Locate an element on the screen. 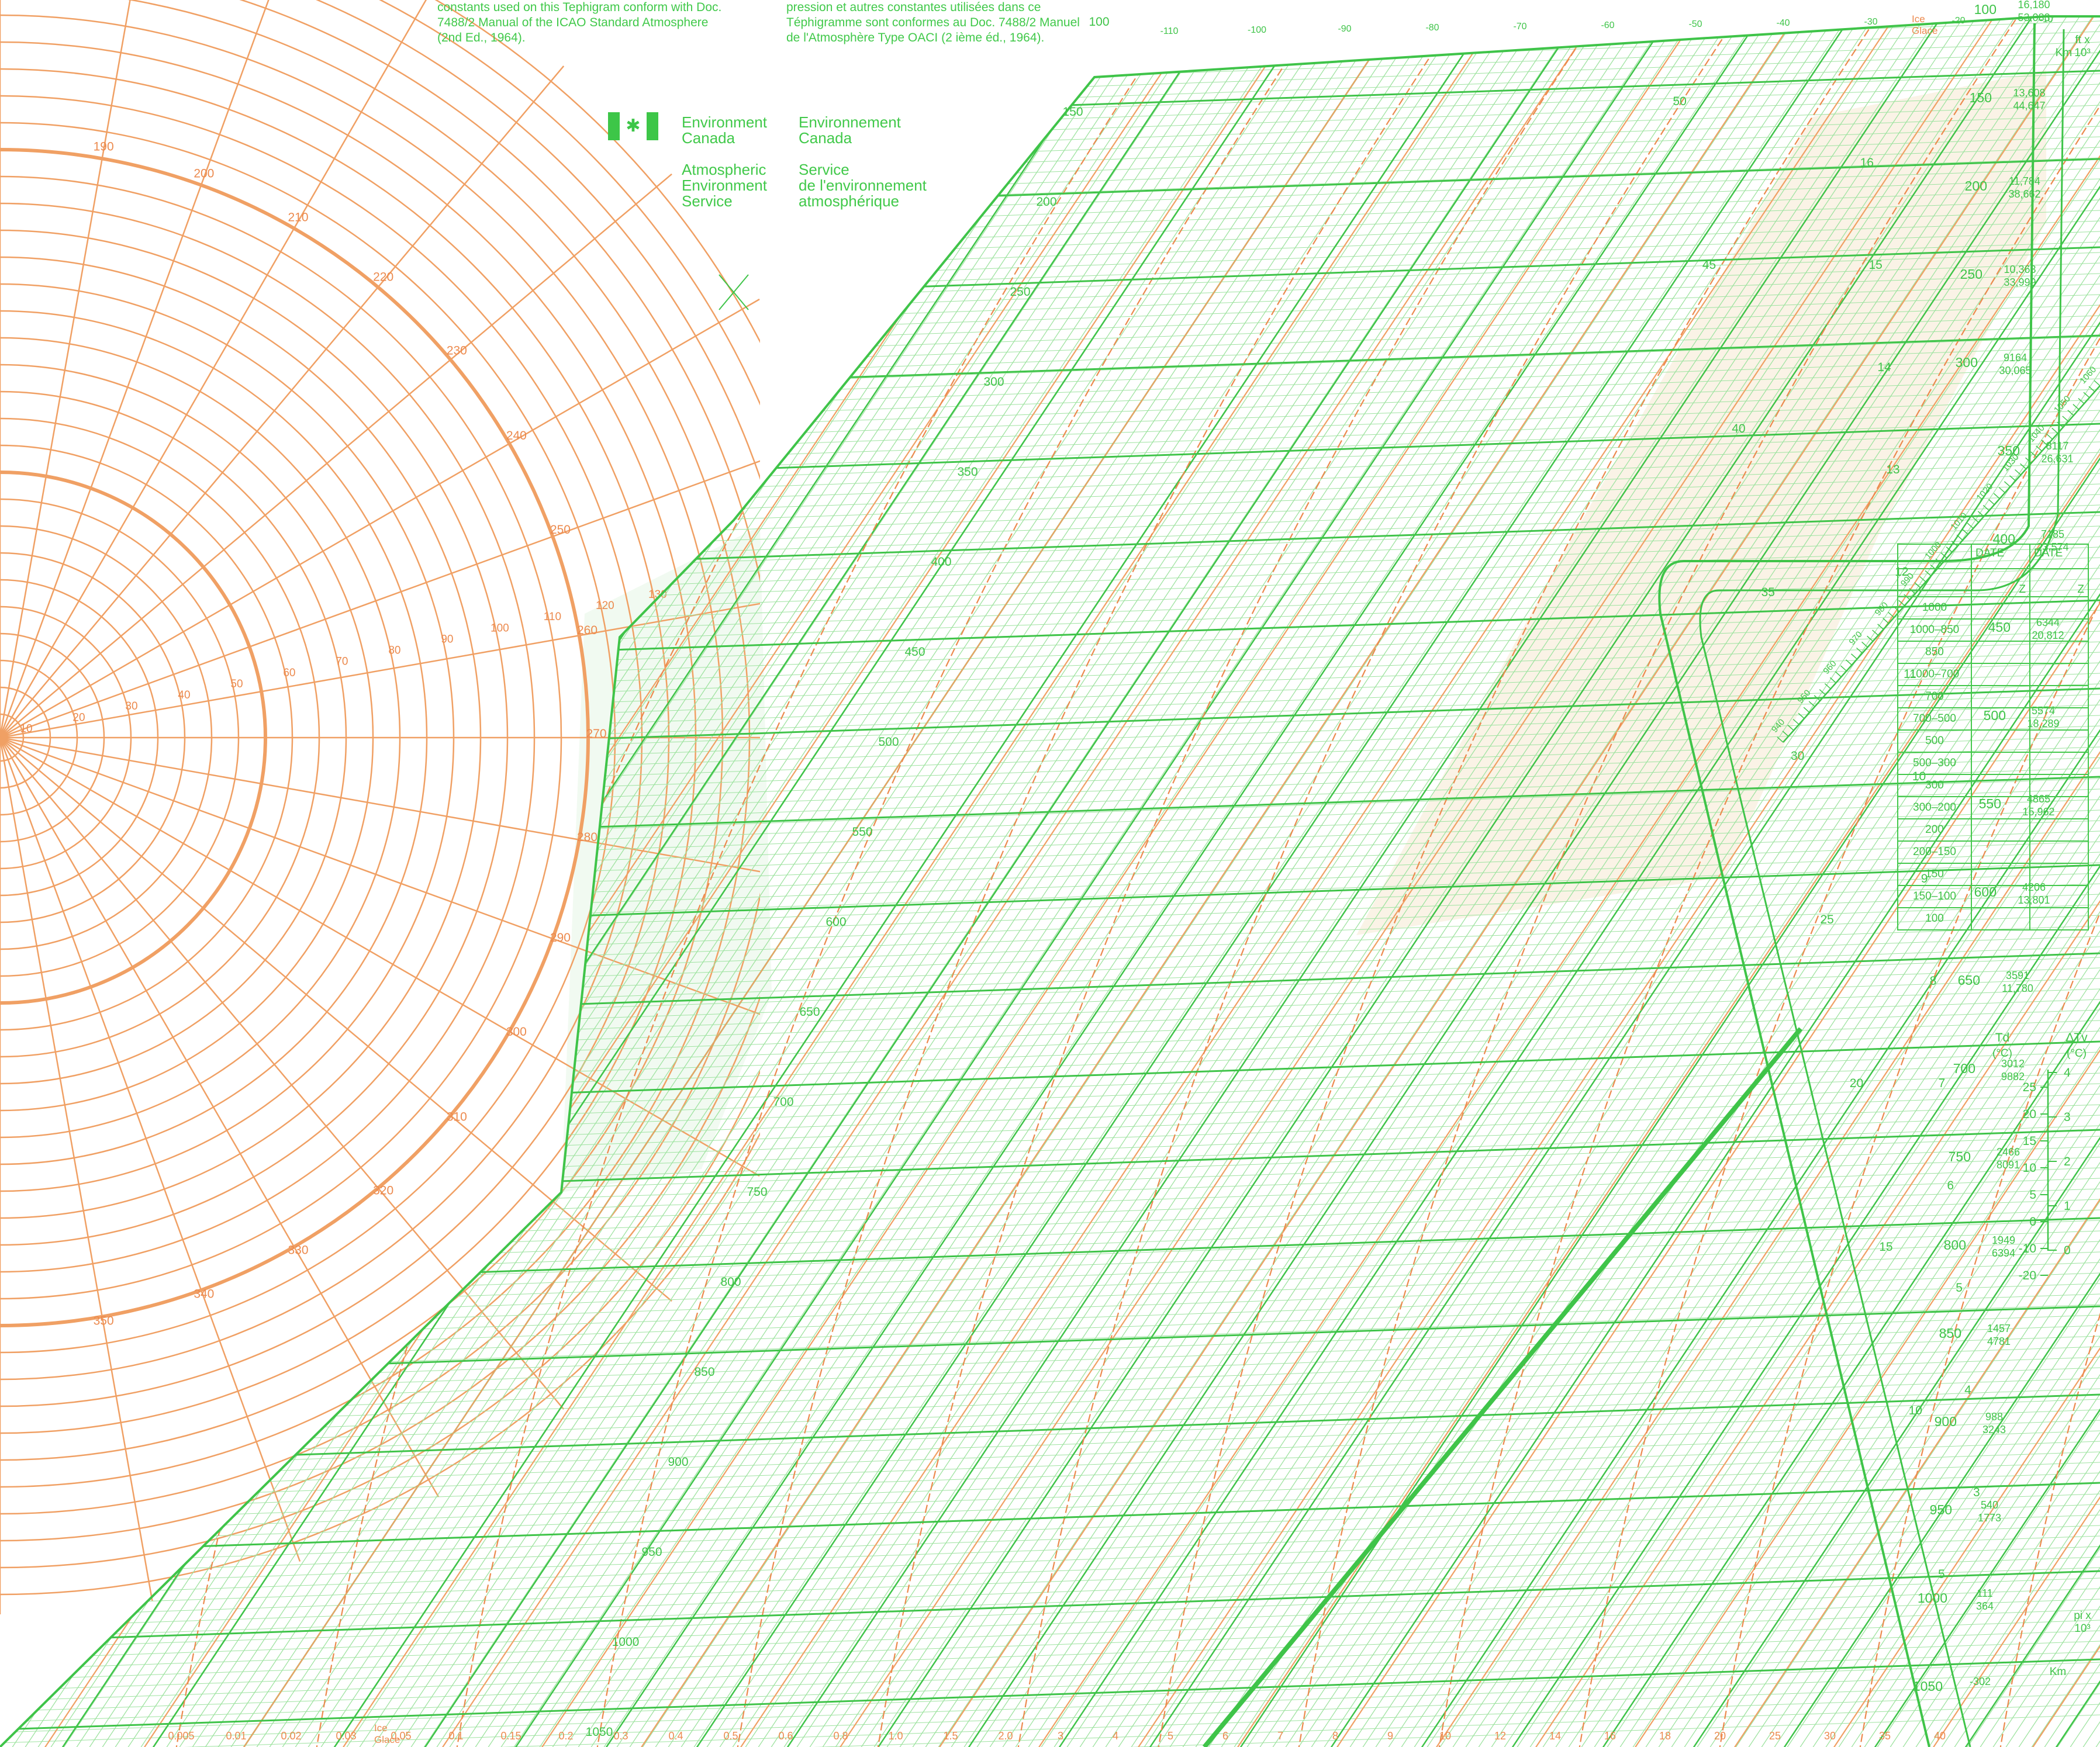 This screenshot has width=2100, height=1747. flag-bar-right is located at coordinates (653, 126).